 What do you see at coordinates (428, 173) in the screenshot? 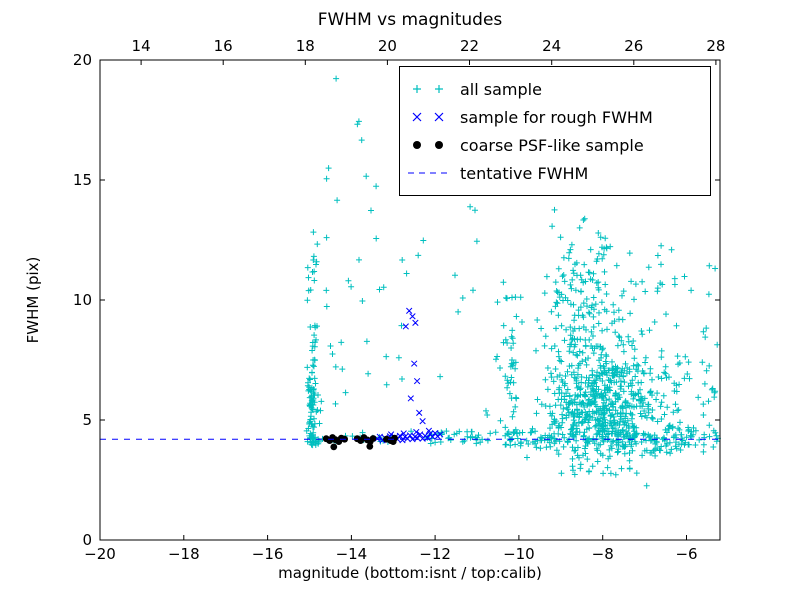
I see `tentative-fwhm-marker-icon` at bounding box center [428, 173].